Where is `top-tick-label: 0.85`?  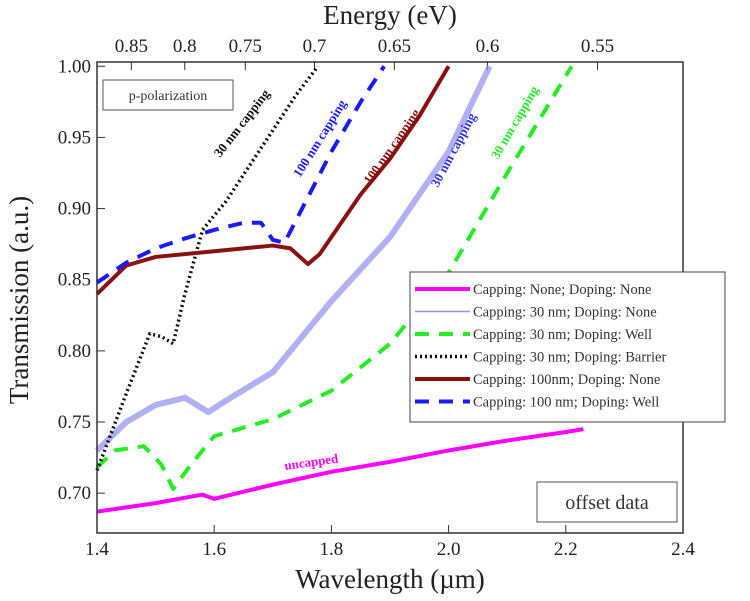
top-tick-label: 0.85 is located at coordinates (131, 46).